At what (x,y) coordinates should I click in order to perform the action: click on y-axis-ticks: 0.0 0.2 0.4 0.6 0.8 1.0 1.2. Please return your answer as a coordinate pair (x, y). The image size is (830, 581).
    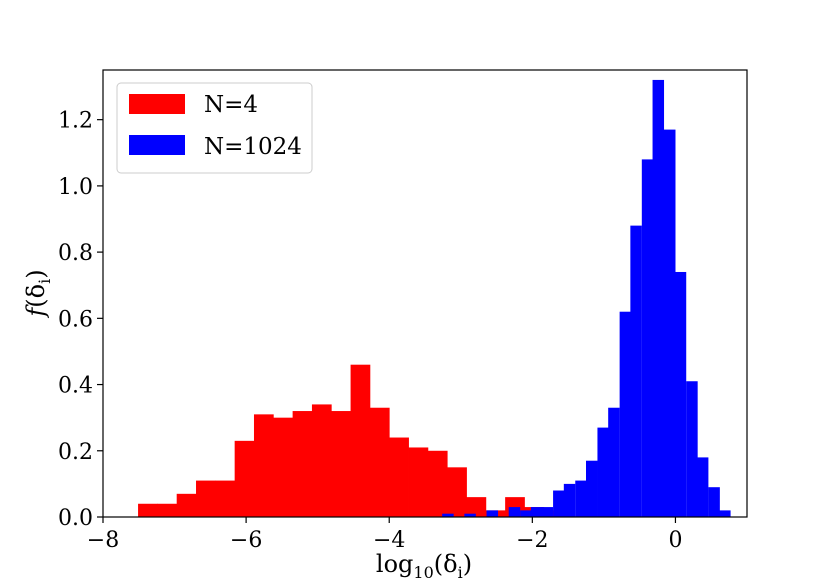
    Looking at the image, I should click on (80, 320).